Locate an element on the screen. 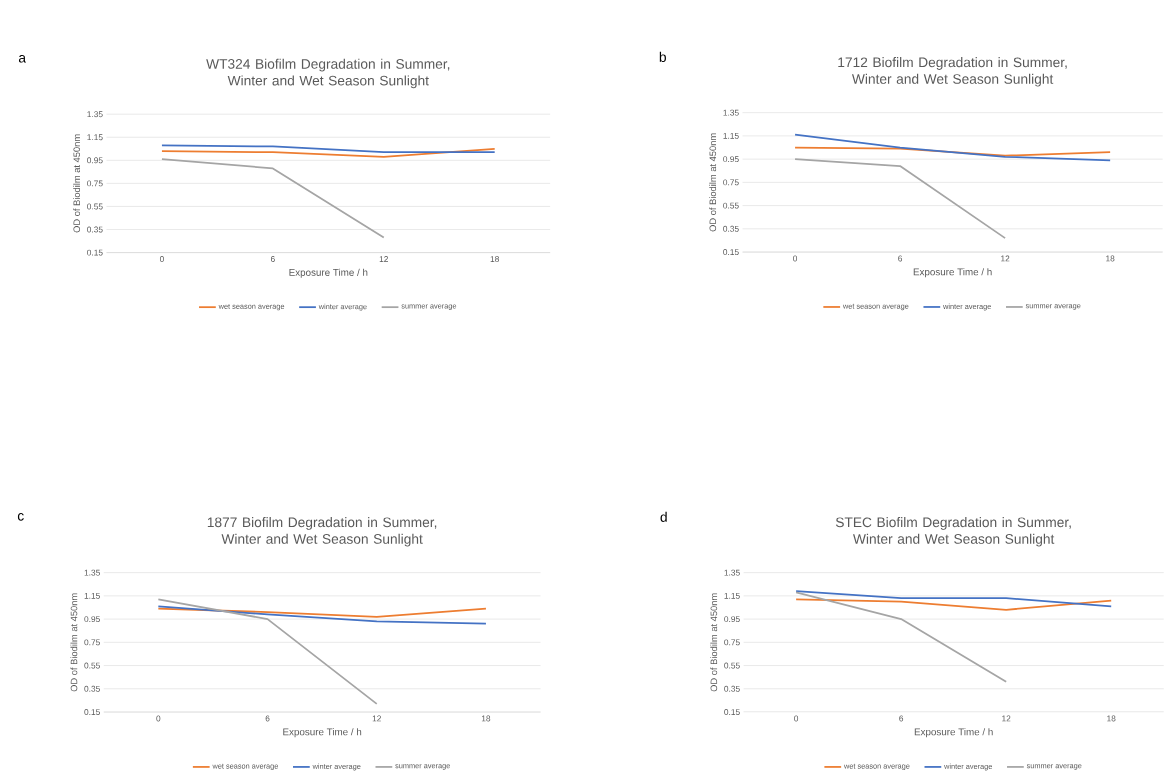  text: a is located at coordinates (22, 58).